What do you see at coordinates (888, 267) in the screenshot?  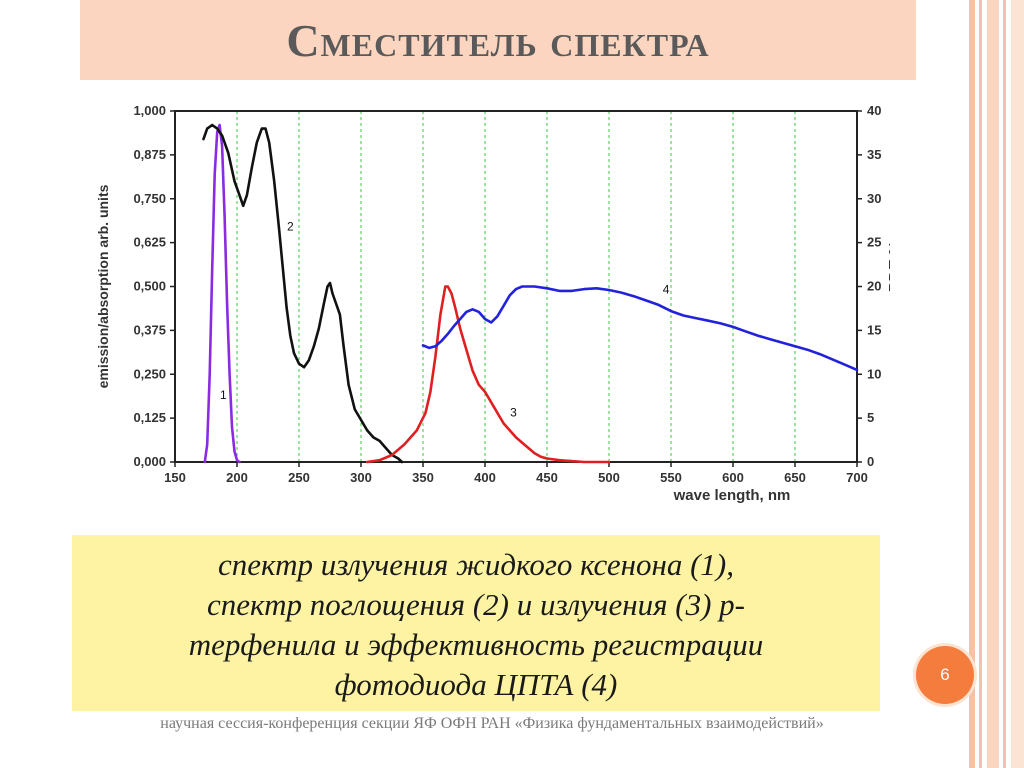 I see `y2-axis-title: PDE %` at bounding box center [888, 267].